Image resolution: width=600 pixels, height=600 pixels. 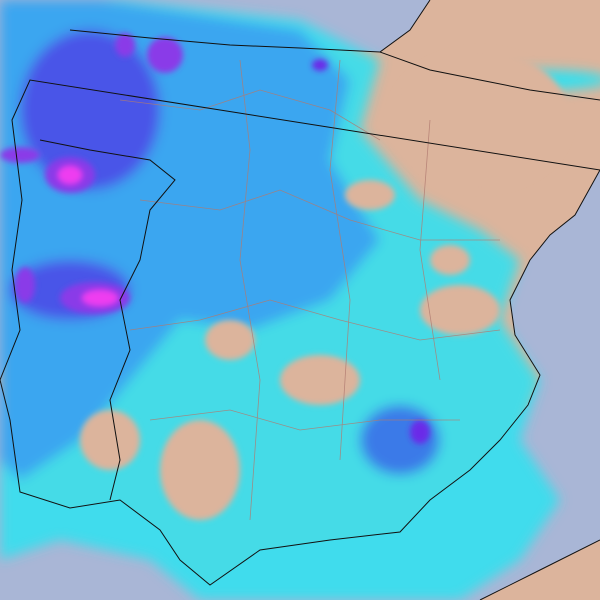 I want to click on precip-heavy-murcia, so click(x=400, y=440).